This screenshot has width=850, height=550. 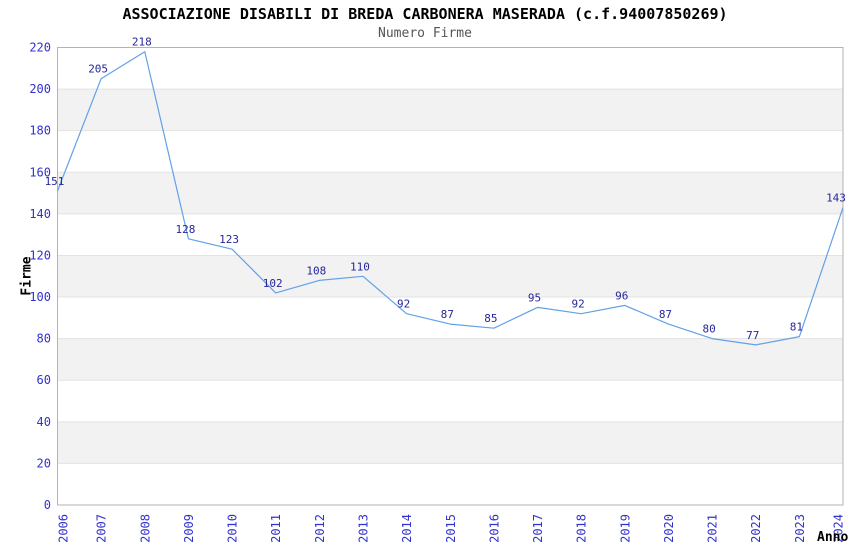 What do you see at coordinates (40, 89) in the screenshot?
I see `y-axis-tick-label: 200` at bounding box center [40, 89].